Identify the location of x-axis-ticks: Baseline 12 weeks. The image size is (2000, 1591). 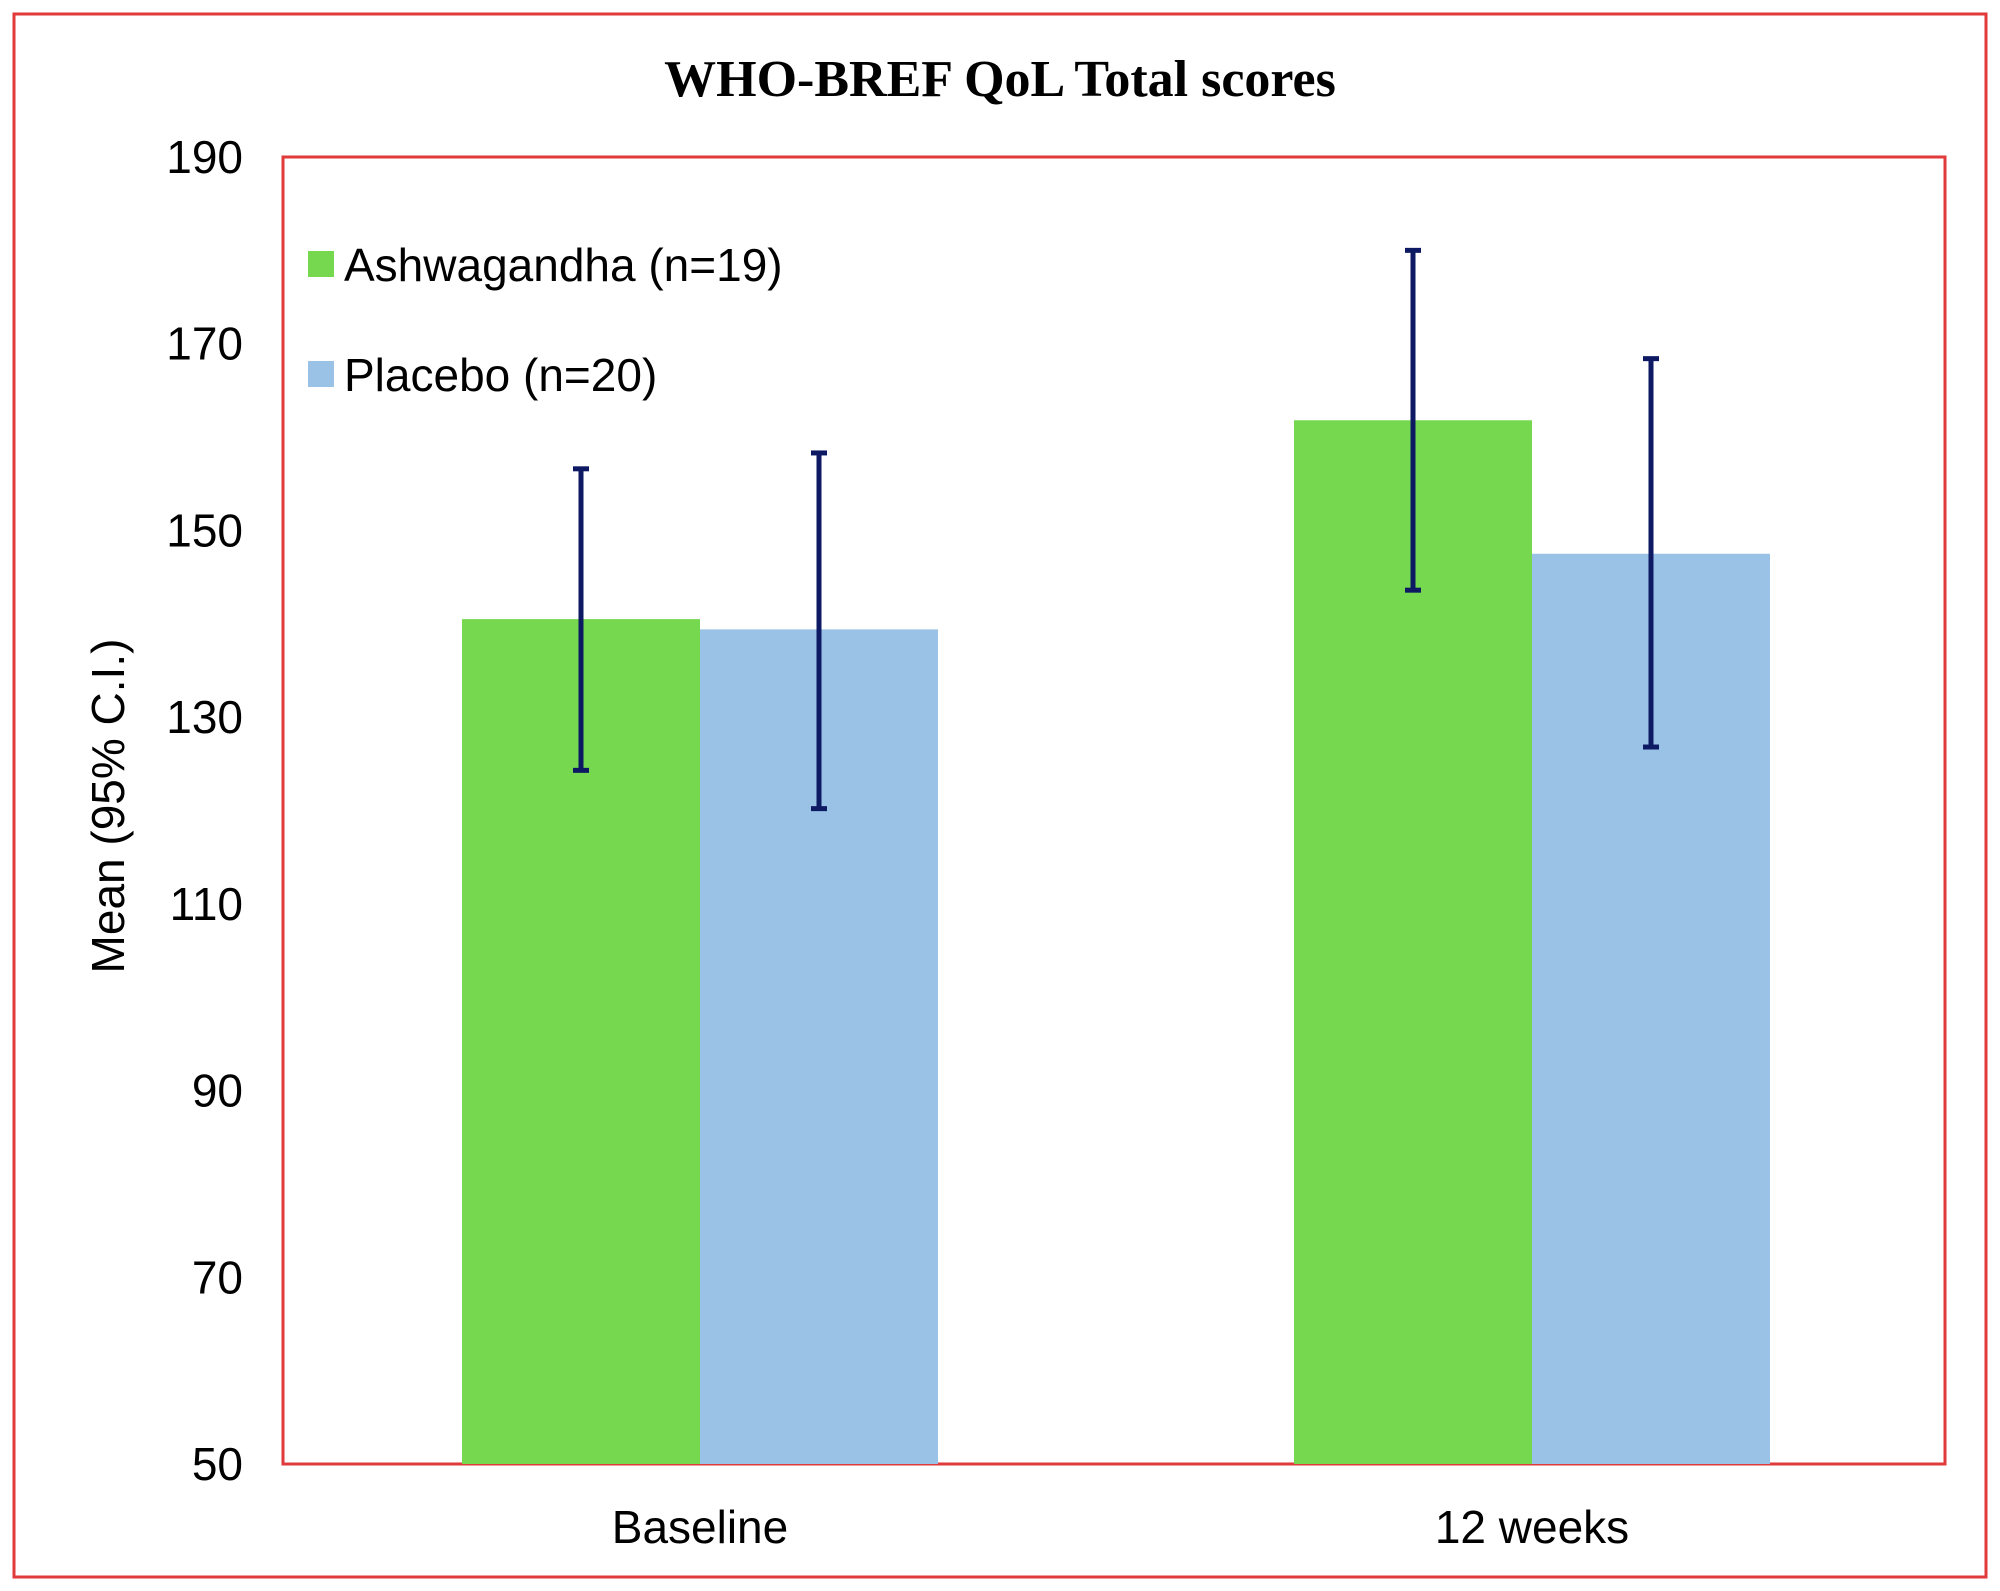
(1120, 1527).